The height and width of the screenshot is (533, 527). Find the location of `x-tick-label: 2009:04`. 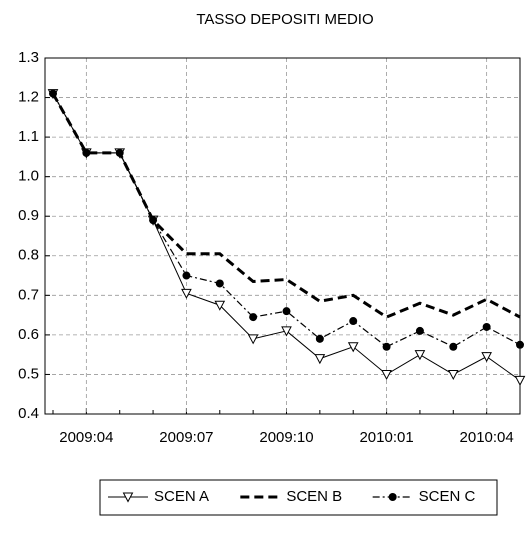

x-tick-label: 2009:04 is located at coordinates (86, 437).